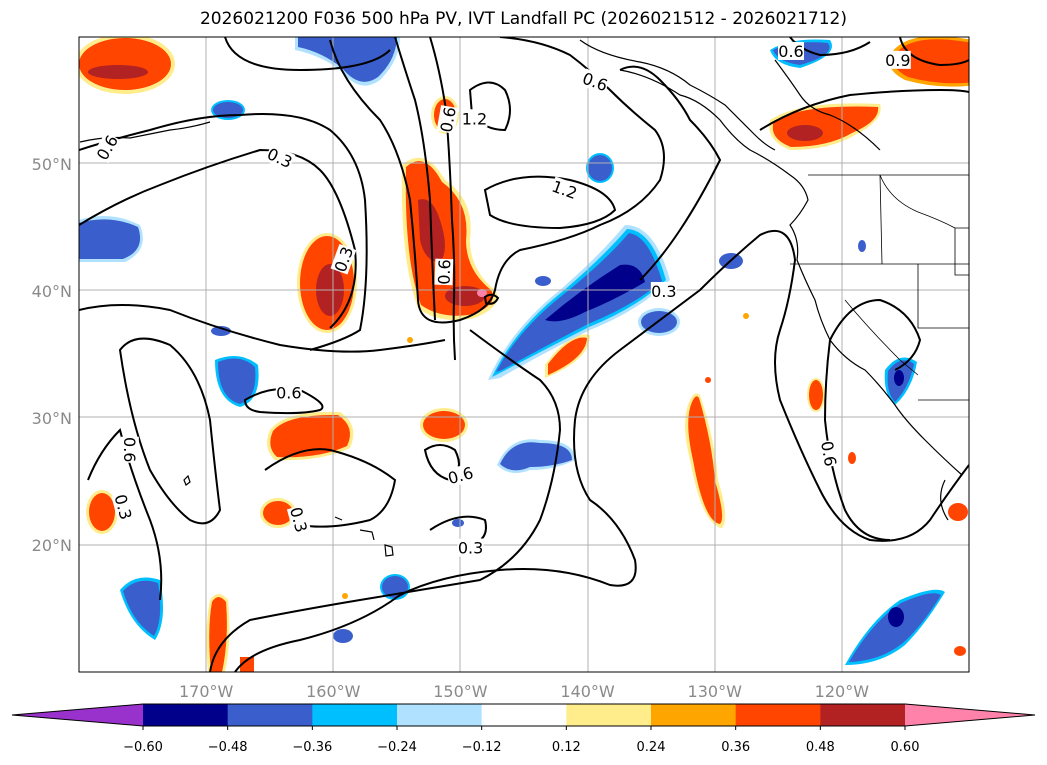  Describe the element at coordinates (142, 608) in the screenshot. I see `ivt-neg-south-west` at that location.